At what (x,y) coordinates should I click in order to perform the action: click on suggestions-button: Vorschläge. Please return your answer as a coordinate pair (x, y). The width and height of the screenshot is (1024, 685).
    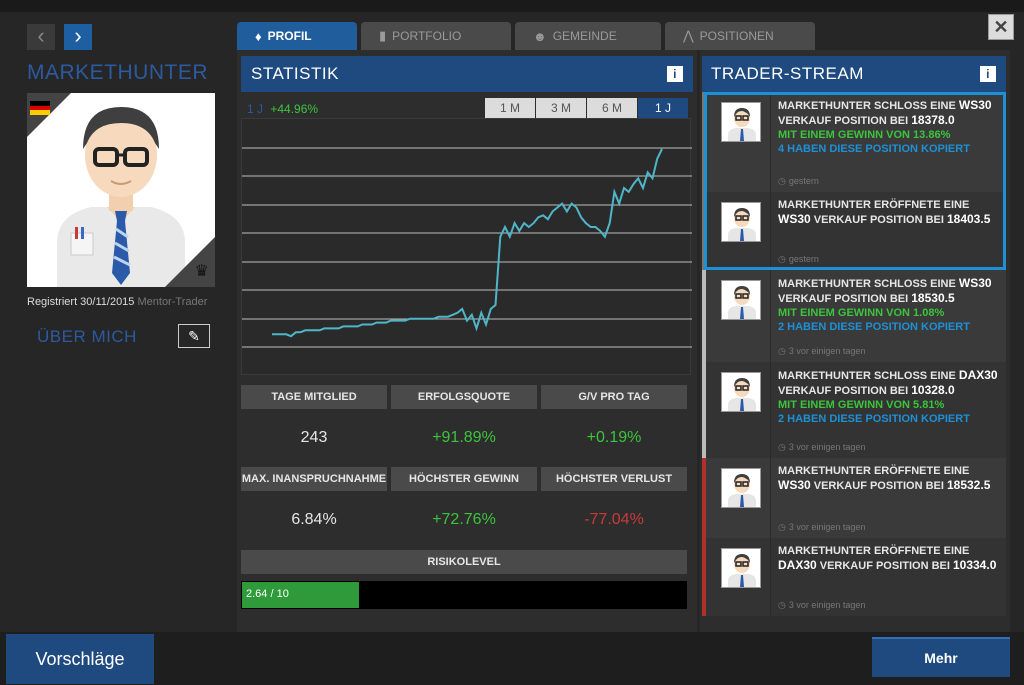
    Looking at the image, I should click on (80, 659).